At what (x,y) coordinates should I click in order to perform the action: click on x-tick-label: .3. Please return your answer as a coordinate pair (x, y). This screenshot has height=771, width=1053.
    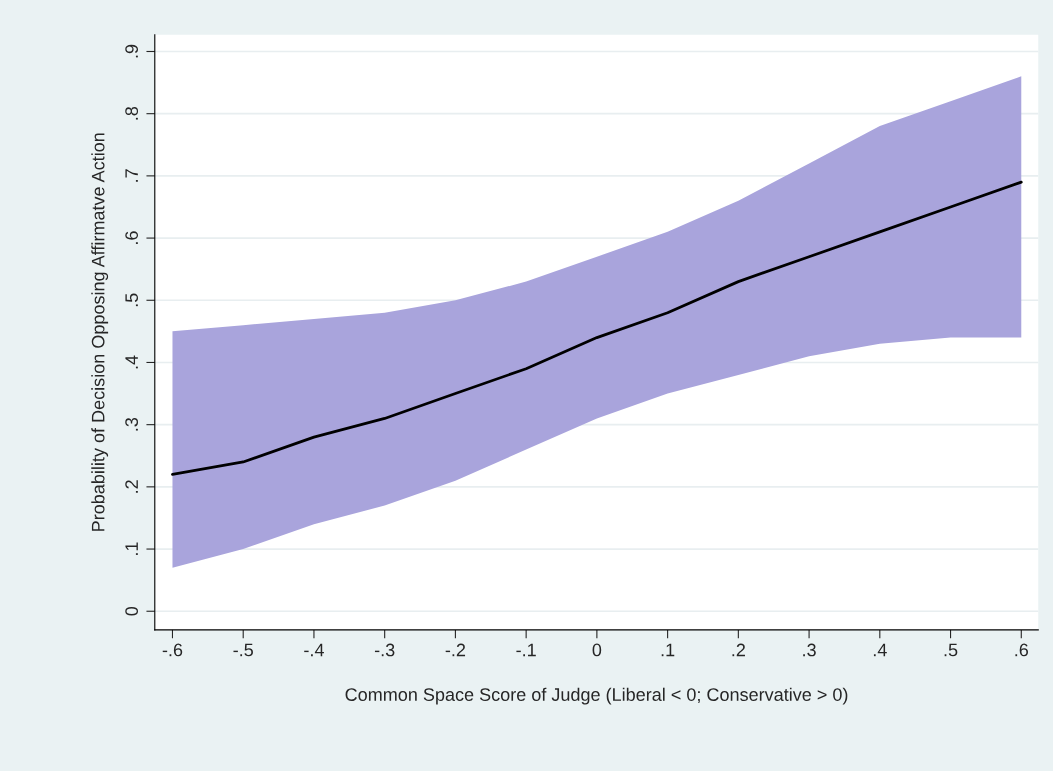
    Looking at the image, I should click on (809, 650).